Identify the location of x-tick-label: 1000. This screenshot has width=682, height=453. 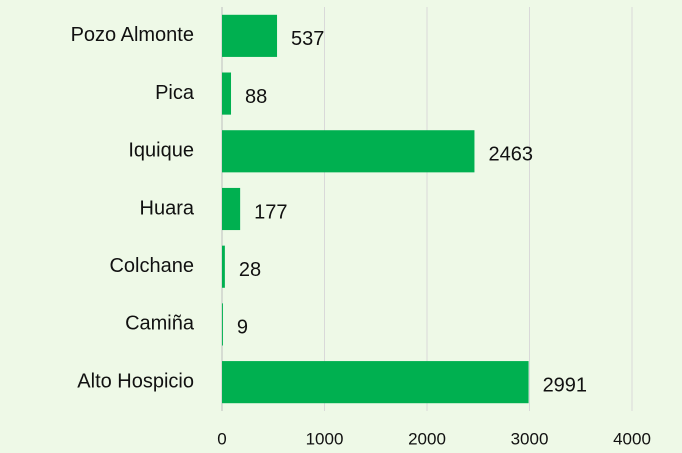
(325, 438).